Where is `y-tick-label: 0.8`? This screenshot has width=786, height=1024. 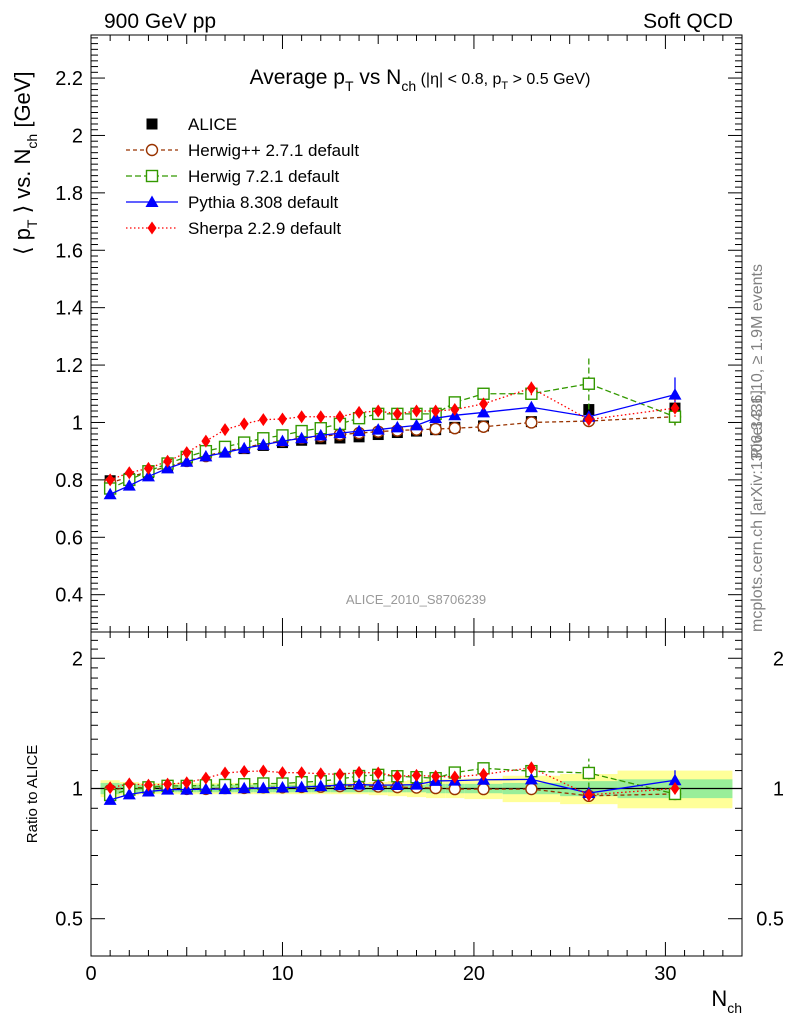 y-tick-label: 0.8 is located at coordinates (69, 481).